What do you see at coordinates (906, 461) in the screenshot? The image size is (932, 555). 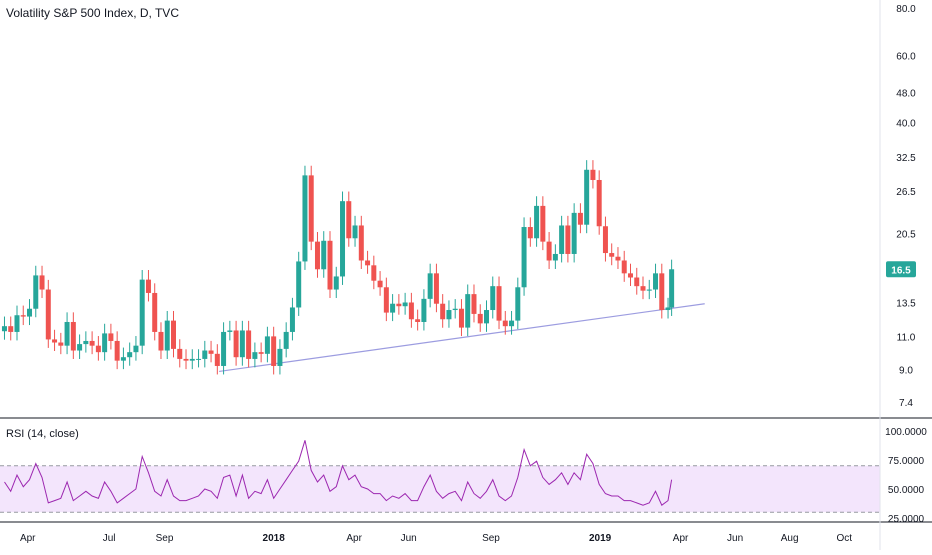 I see `rsi-tick-label: 75.0000` at bounding box center [906, 461].